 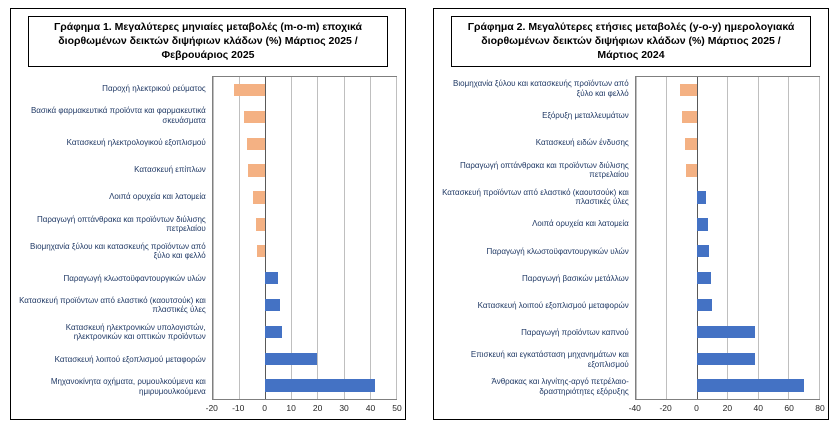 What do you see at coordinates (789, 408) in the screenshot?
I see `x-tick-label: 60` at bounding box center [789, 408].